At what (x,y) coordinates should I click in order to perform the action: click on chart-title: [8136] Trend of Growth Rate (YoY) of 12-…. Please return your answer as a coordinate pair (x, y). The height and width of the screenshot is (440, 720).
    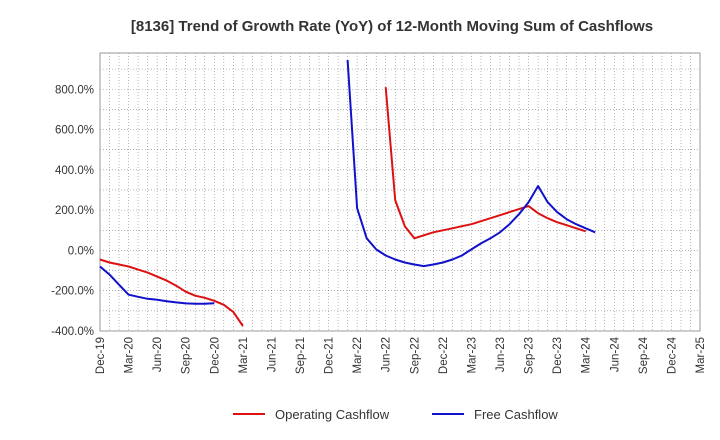
    Looking at the image, I should click on (392, 26).